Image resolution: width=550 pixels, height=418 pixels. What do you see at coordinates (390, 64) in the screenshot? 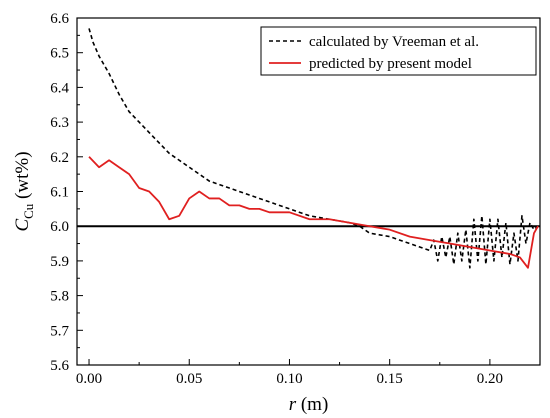
I see `legend-label-present-model: predicted by present model` at bounding box center [390, 64].